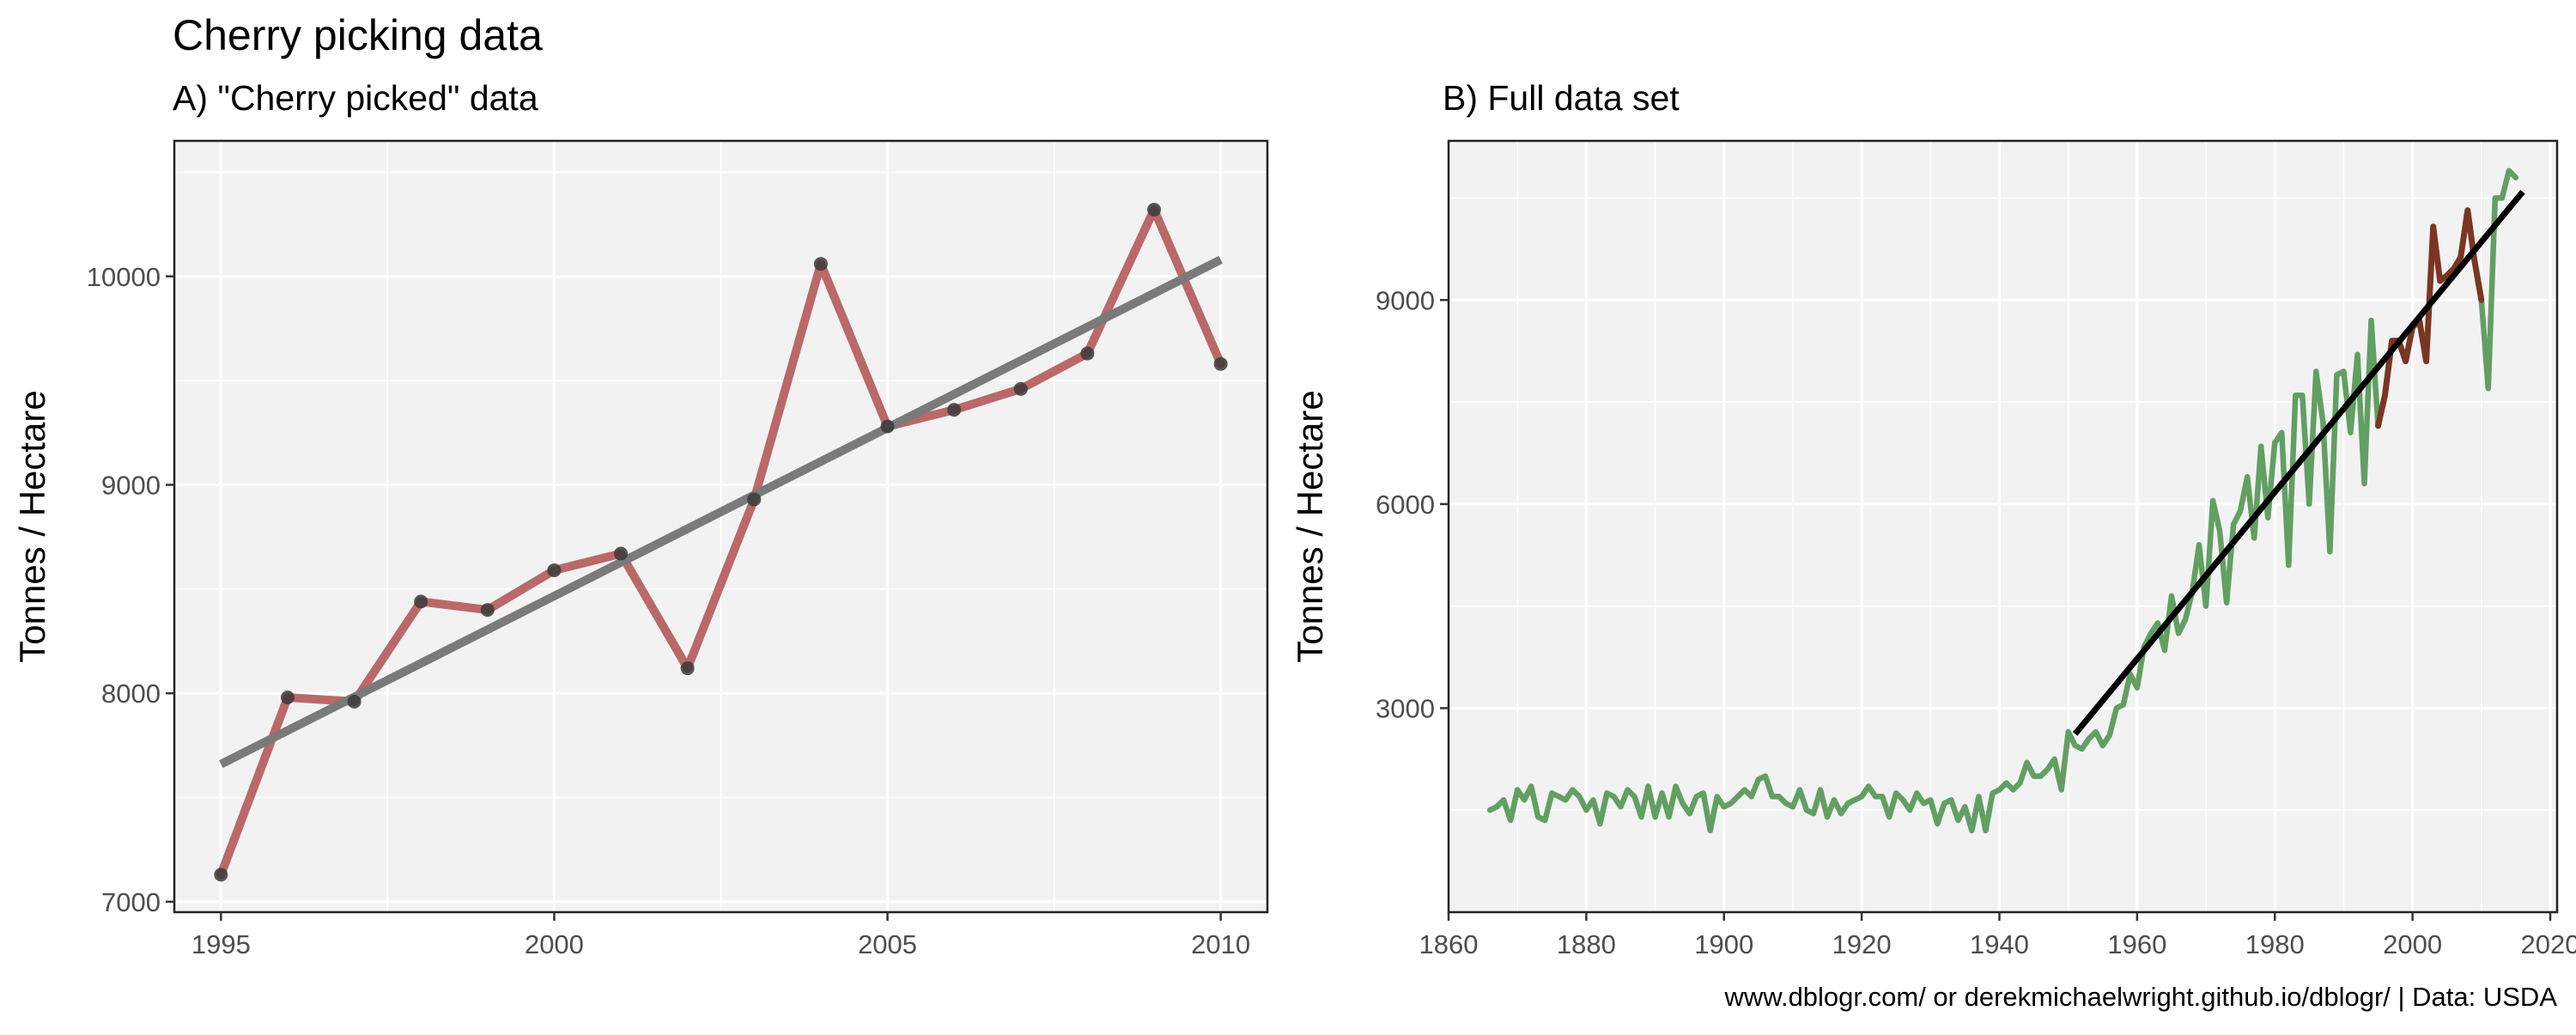 The width and height of the screenshot is (2576, 1035). What do you see at coordinates (124, 277) in the screenshot?
I see `panel-a-y-tick-label: 10000` at bounding box center [124, 277].